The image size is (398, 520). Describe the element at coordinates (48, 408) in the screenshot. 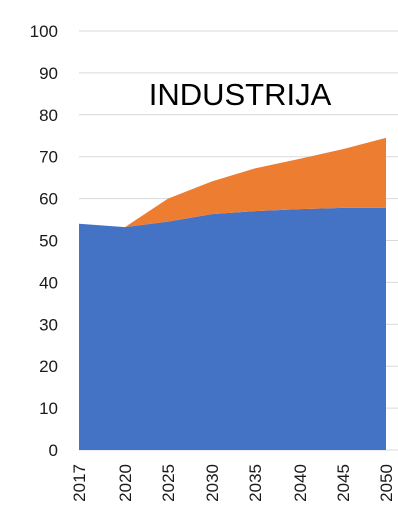

I see `y-tick-label: 10` at that location.